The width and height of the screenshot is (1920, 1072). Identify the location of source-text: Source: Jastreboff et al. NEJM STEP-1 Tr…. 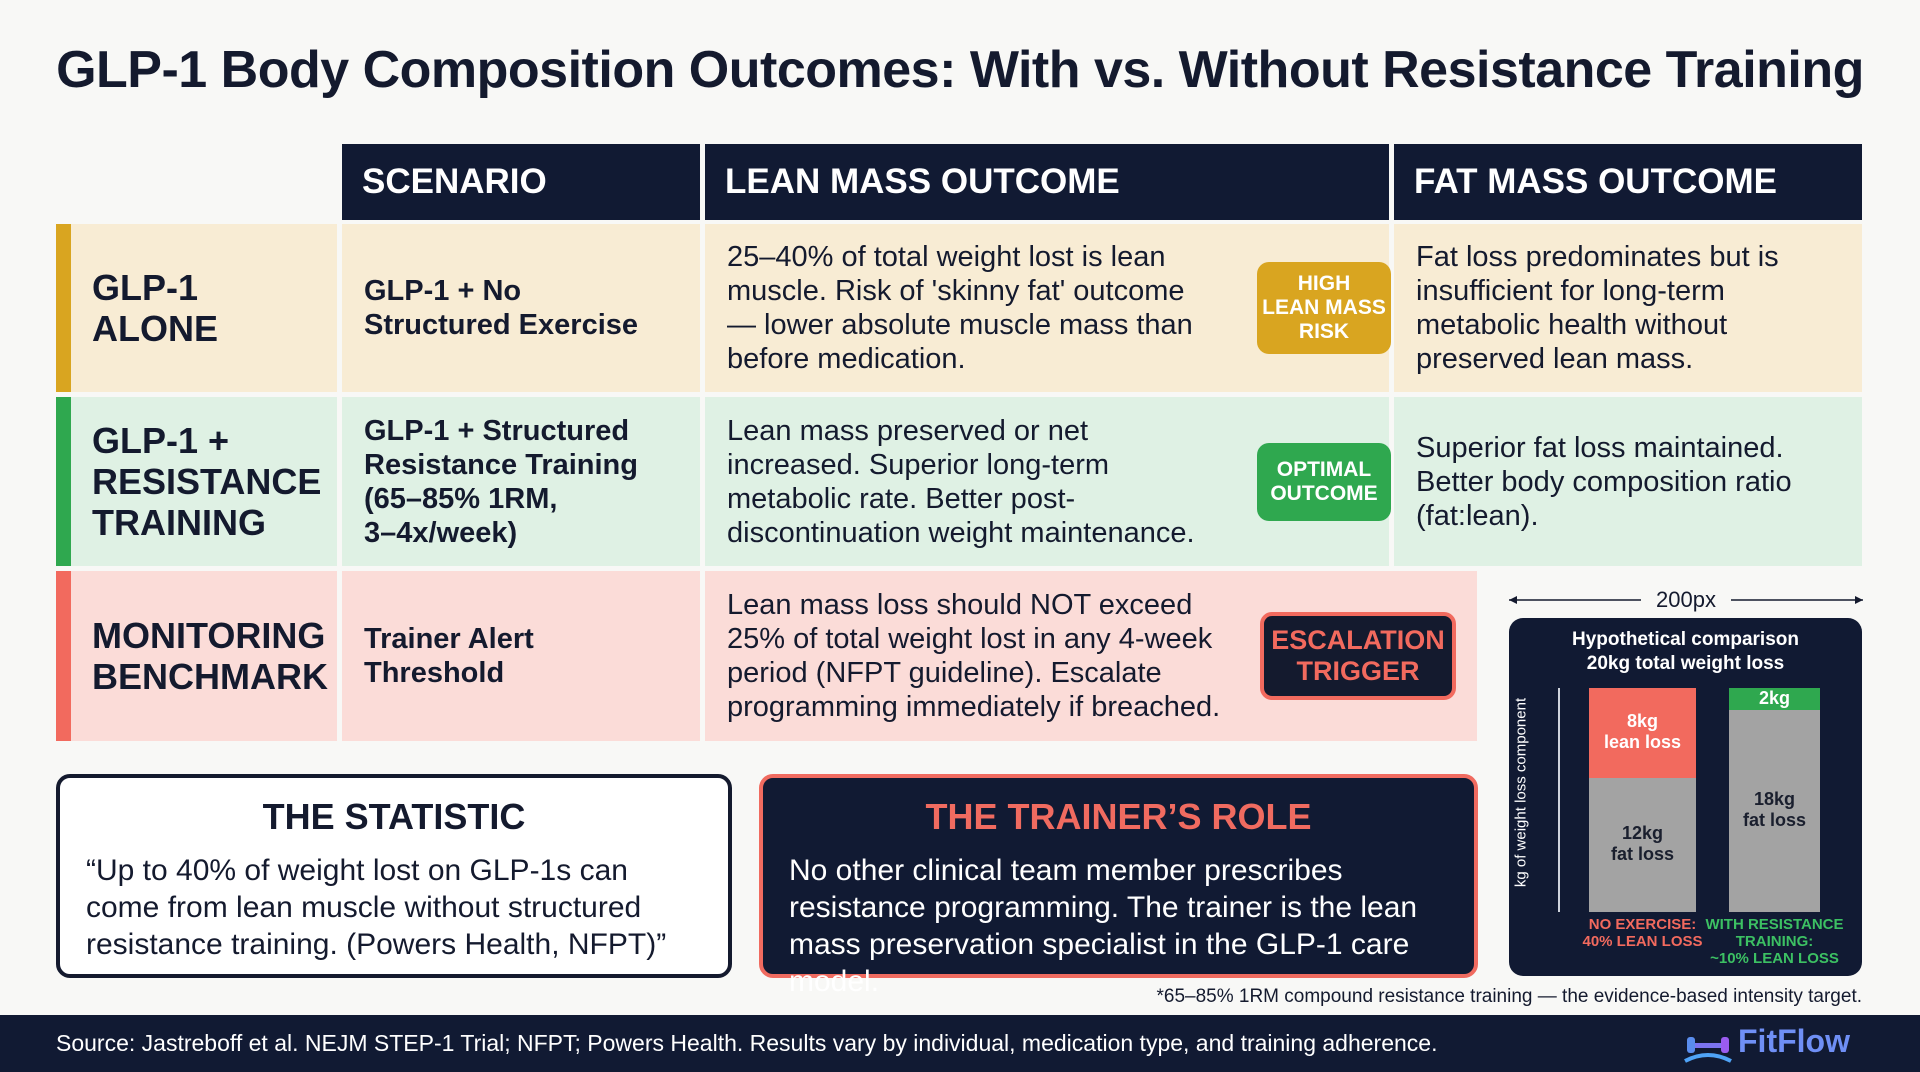
(747, 1043).